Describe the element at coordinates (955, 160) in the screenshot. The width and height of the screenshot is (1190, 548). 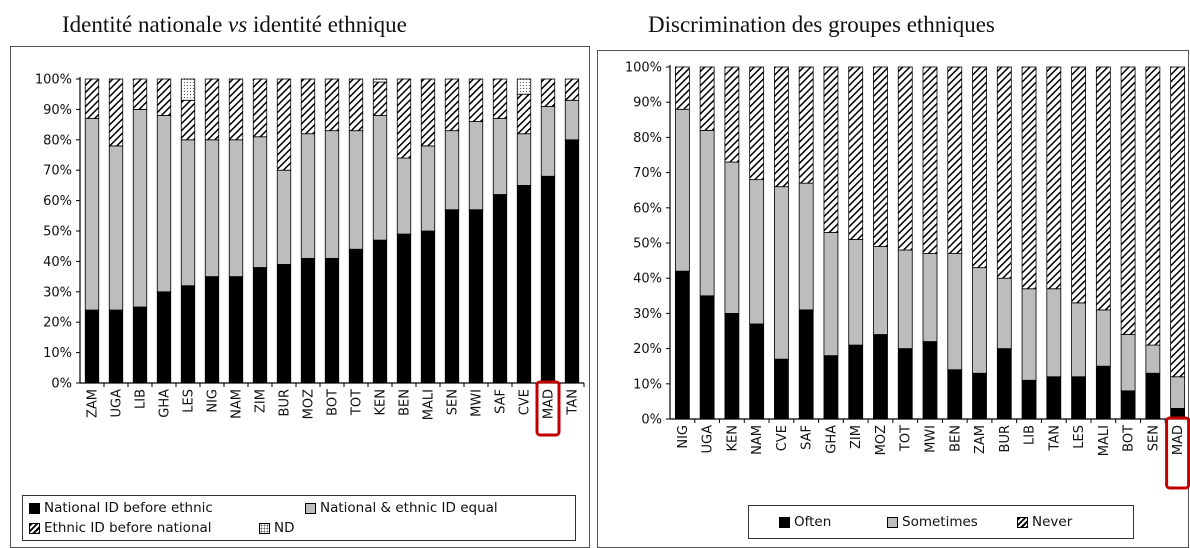
I see `bar-segment-ben-hatch` at that location.